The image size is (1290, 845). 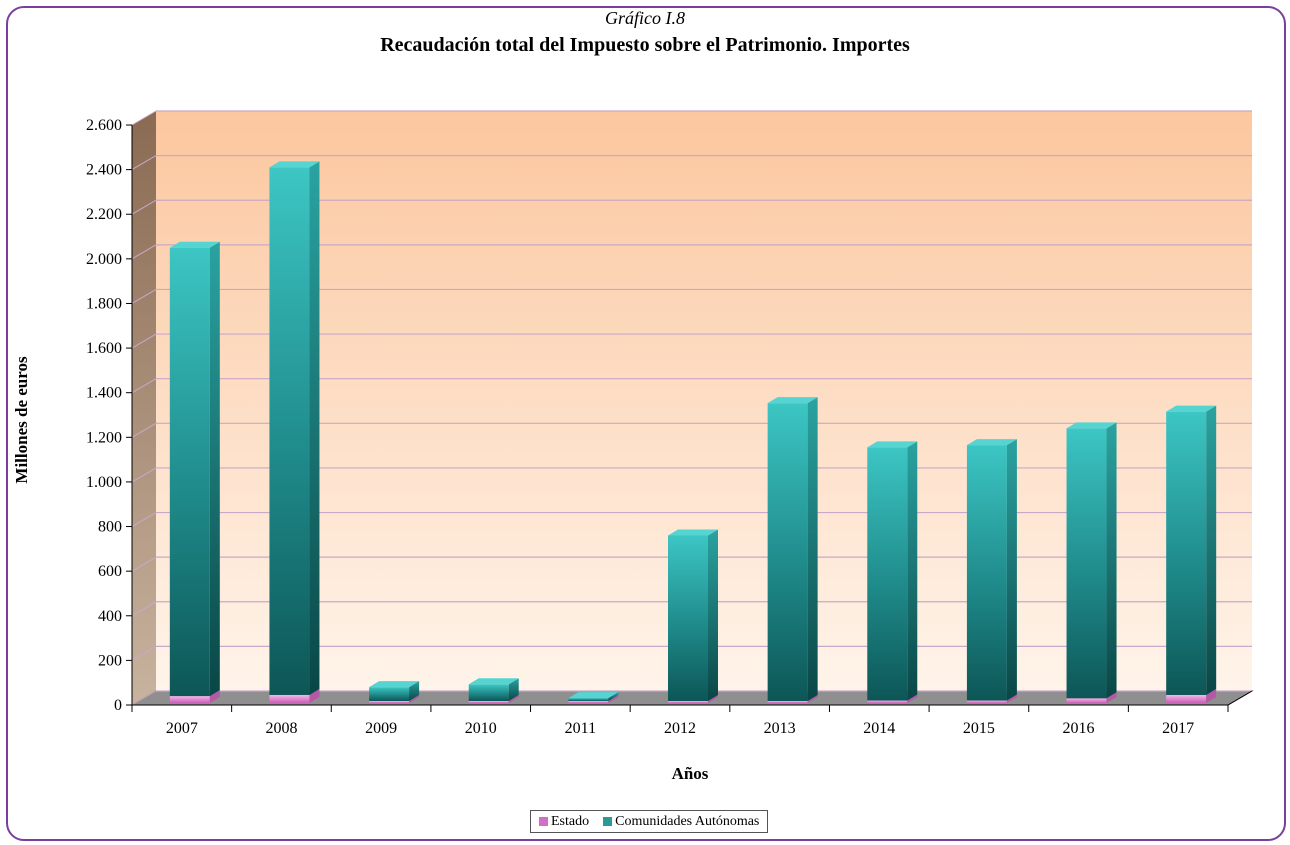 What do you see at coordinates (104, 170) in the screenshot?
I see `y-tick-label: 2.400` at bounding box center [104, 170].